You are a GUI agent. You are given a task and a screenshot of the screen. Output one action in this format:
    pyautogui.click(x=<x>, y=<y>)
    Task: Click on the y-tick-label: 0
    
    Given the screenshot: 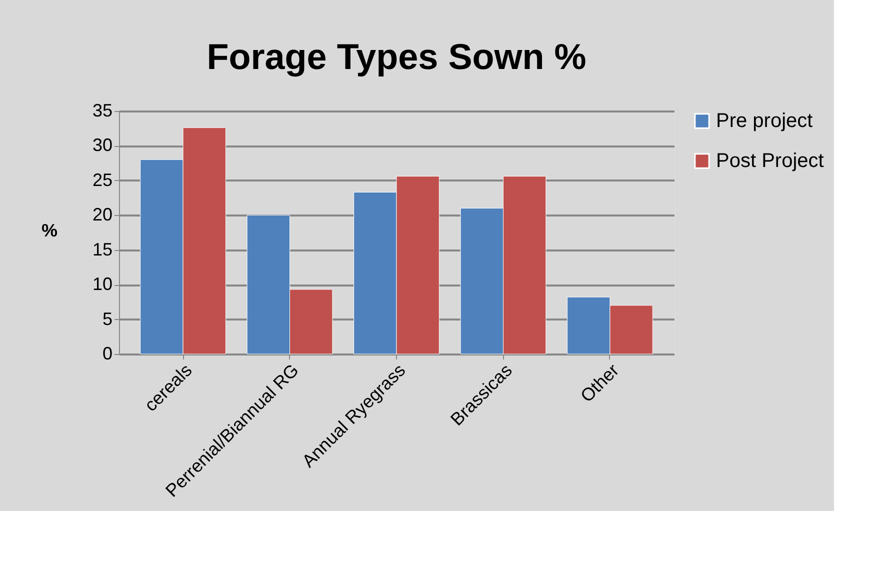 What is the action you would take?
    pyautogui.click(x=107, y=354)
    